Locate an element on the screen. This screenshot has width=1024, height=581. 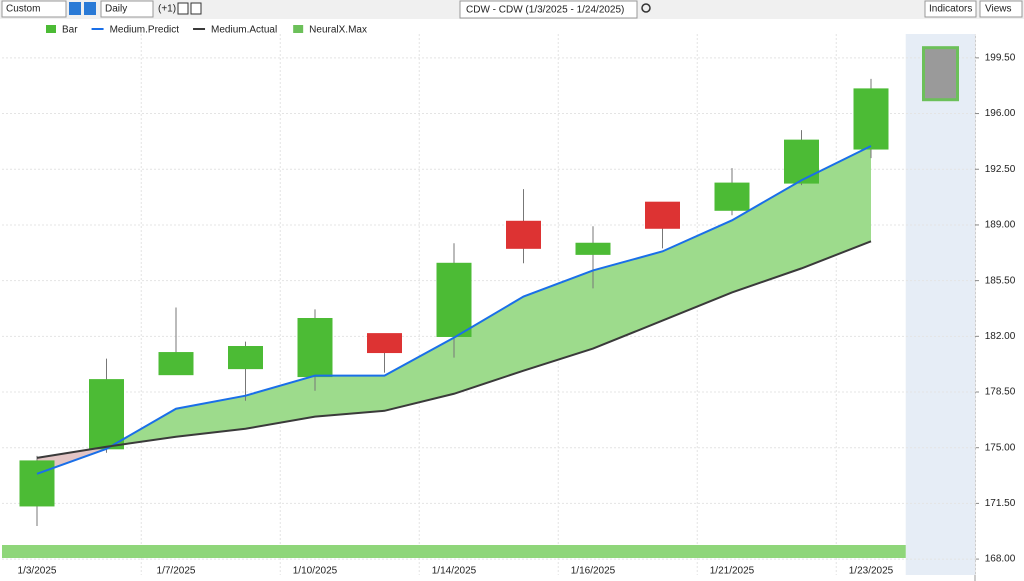
y-tick-label: 192.50 is located at coordinates (1000, 169).